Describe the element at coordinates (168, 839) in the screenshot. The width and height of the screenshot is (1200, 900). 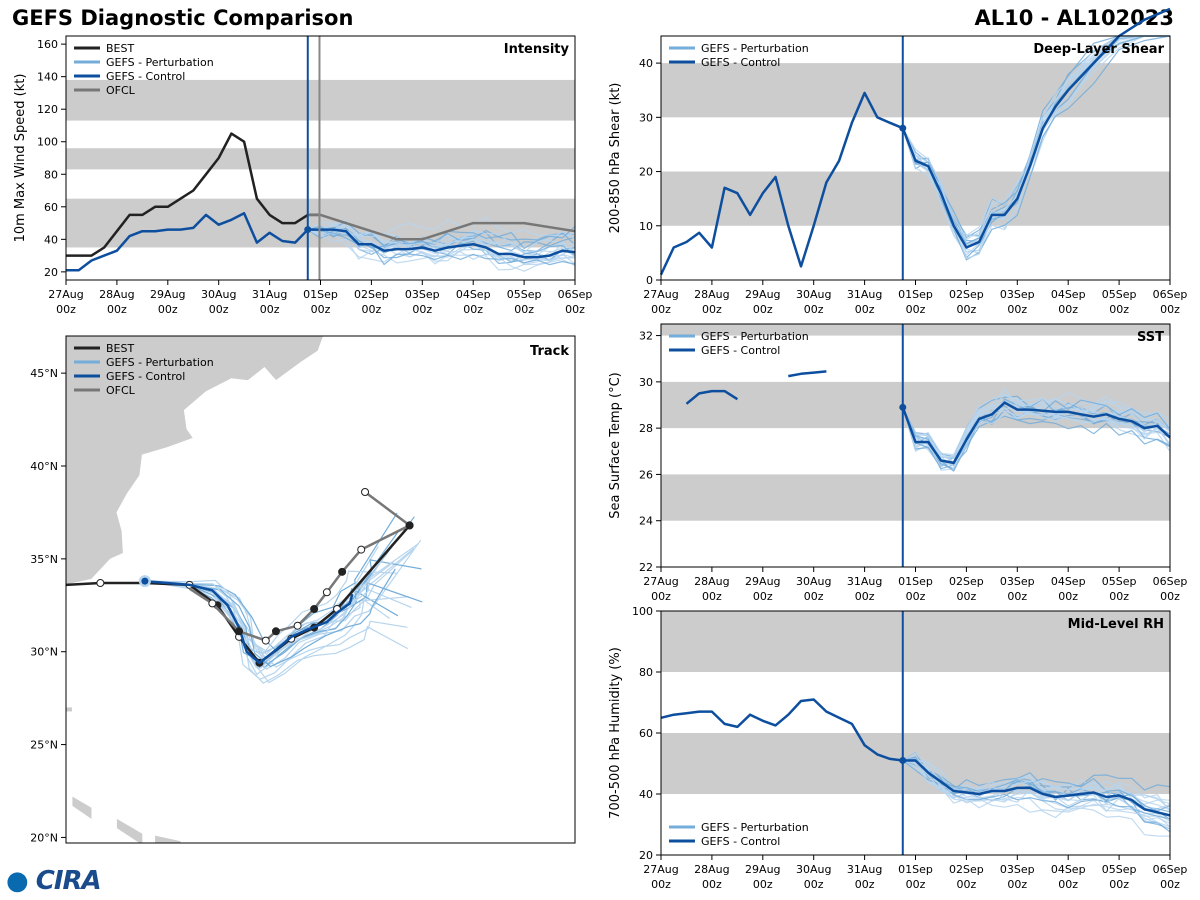
I see `land-caribbean` at that location.